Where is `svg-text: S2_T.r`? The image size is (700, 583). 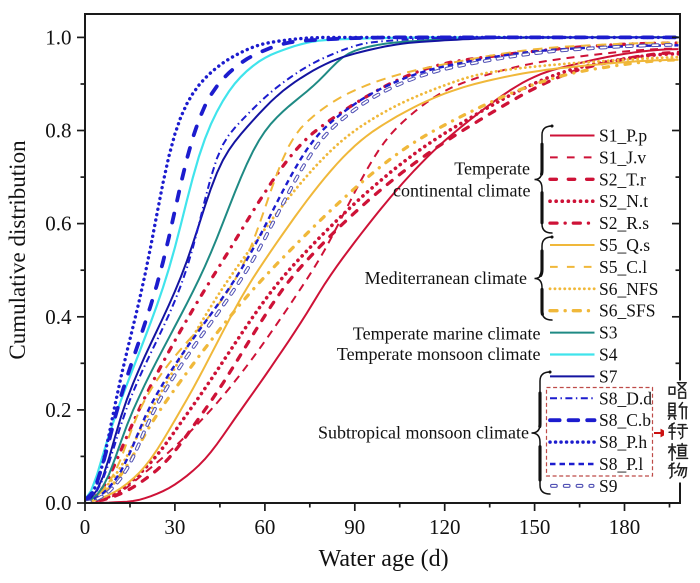
svg-text: S2_T.r is located at coordinates (622, 179).